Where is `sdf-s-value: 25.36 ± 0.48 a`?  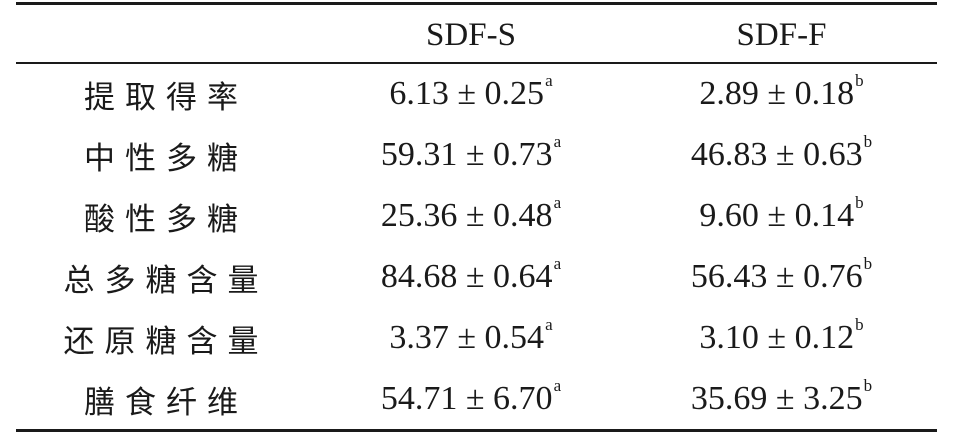 sdf-s-value: 25.36 ± 0.48 a is located at coordinates (471, 213).